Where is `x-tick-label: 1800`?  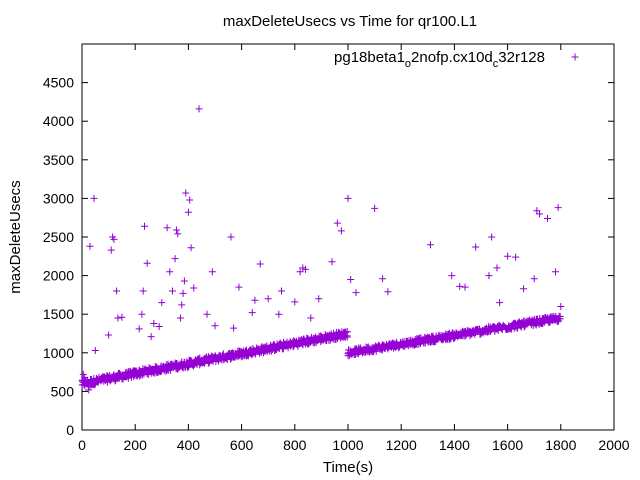 x-tick-label: 1800 is located at coordinates (560, 445).